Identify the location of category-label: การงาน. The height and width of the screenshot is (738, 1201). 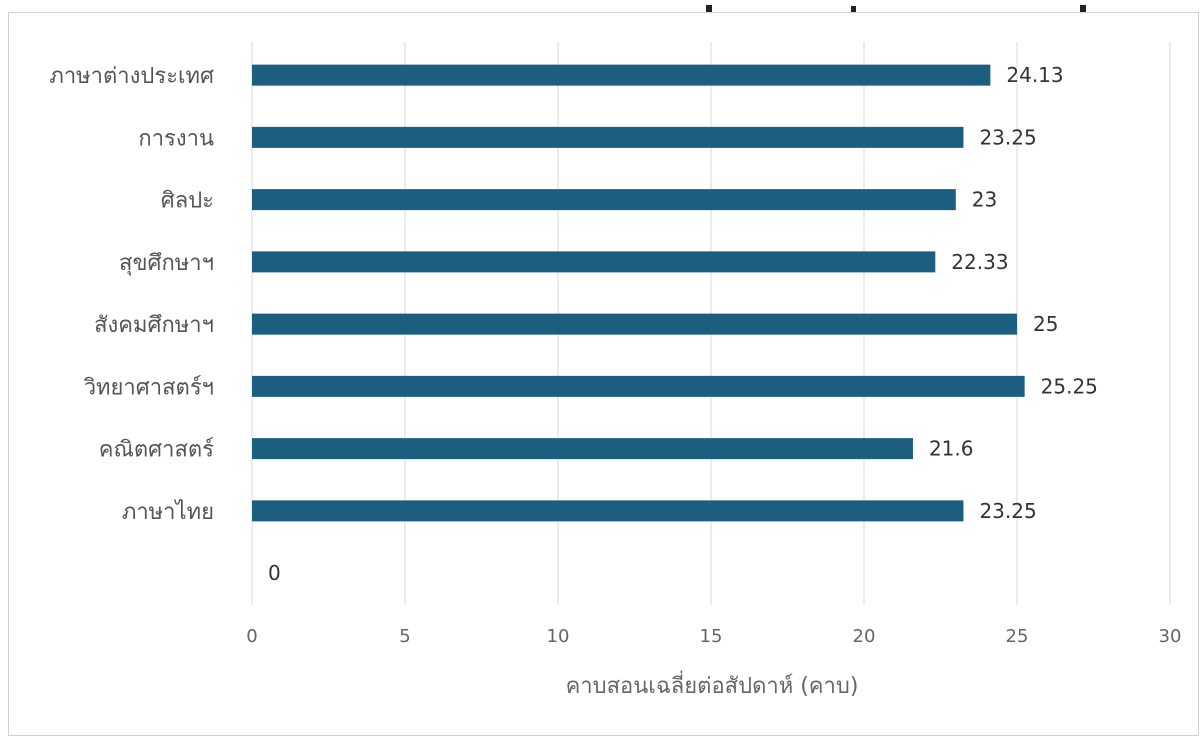
(176, 138).